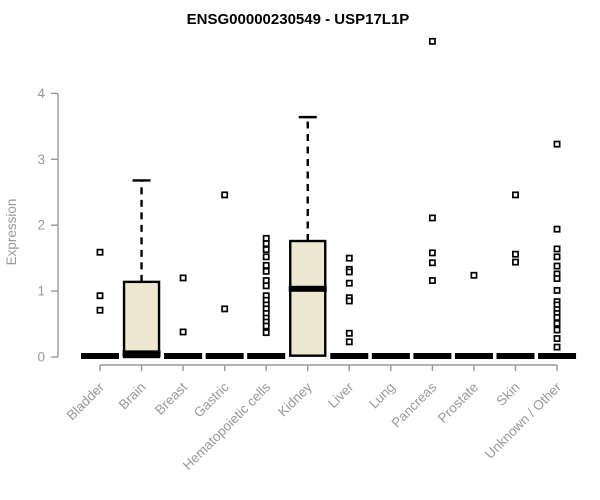 The width and height of the screenshot is (600, 500). What do you see at coordinates (341, 395) in the screenshot?
I see `x-category-label: Liver` at bounding box center [341, 395].